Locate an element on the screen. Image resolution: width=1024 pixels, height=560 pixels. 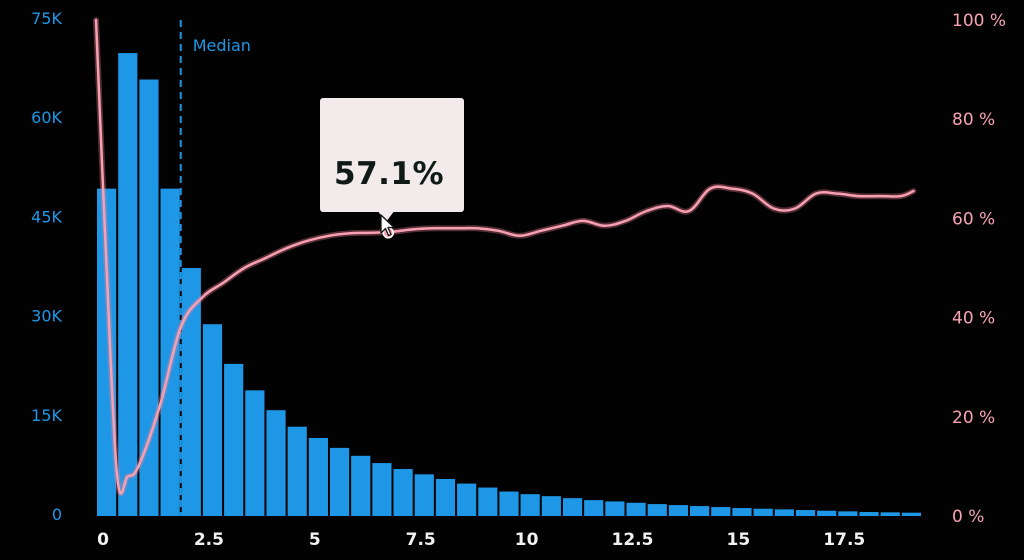
right-axis-tick-label: 80 % is located at coordinates (973, 120).